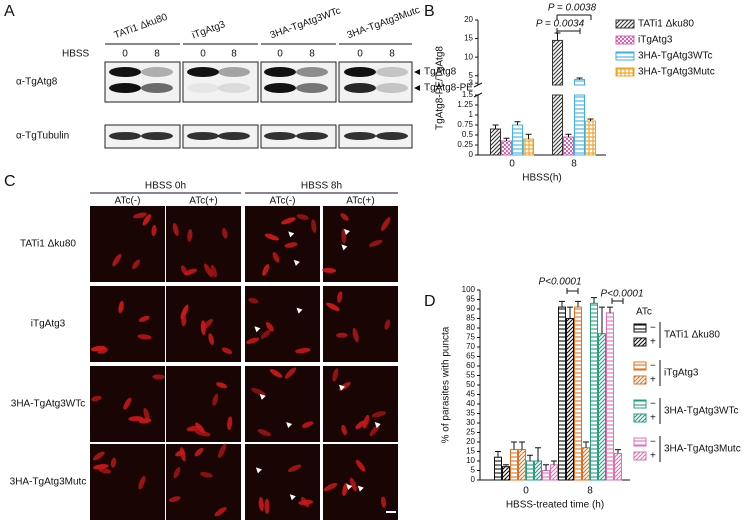 The width and height of the screenshot is (750, 520). Describe the element at coordinates (655, 40) in the screenshot. I see `legend-label: iTgAtg3` at that location.